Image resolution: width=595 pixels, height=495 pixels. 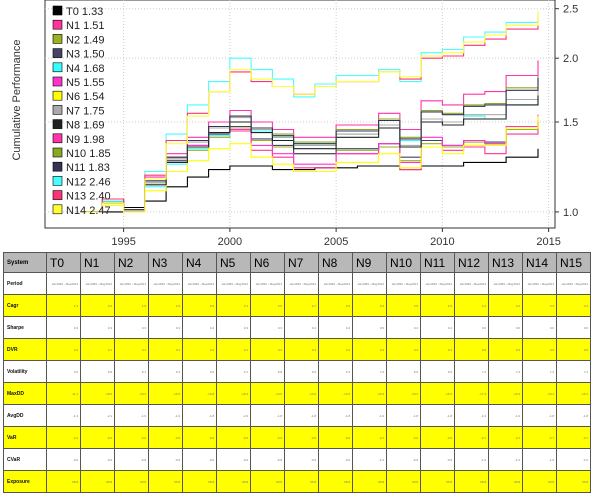 I want to click on table-cell: 2.0, so click(x=97, y=305).